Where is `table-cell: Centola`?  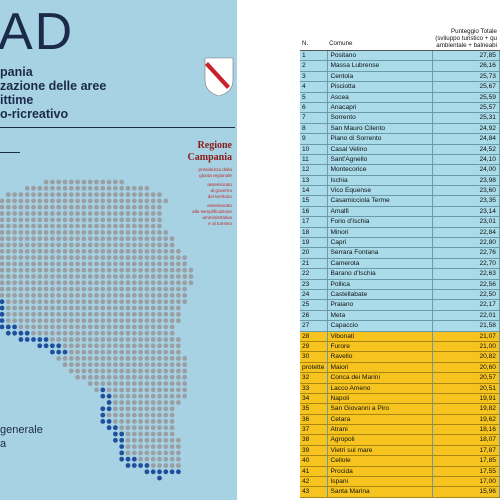
table-cell: Centola is located at coordinates (381, 76).